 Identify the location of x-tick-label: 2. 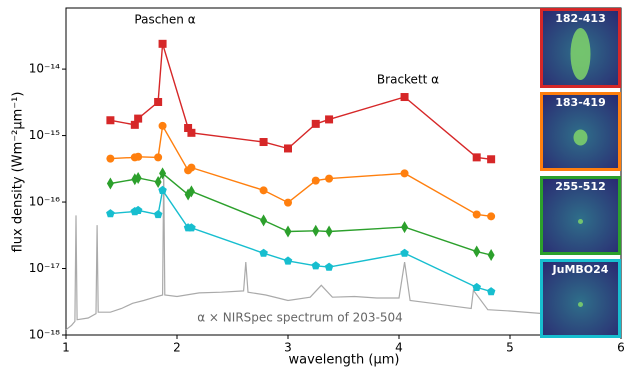
(177, 348).